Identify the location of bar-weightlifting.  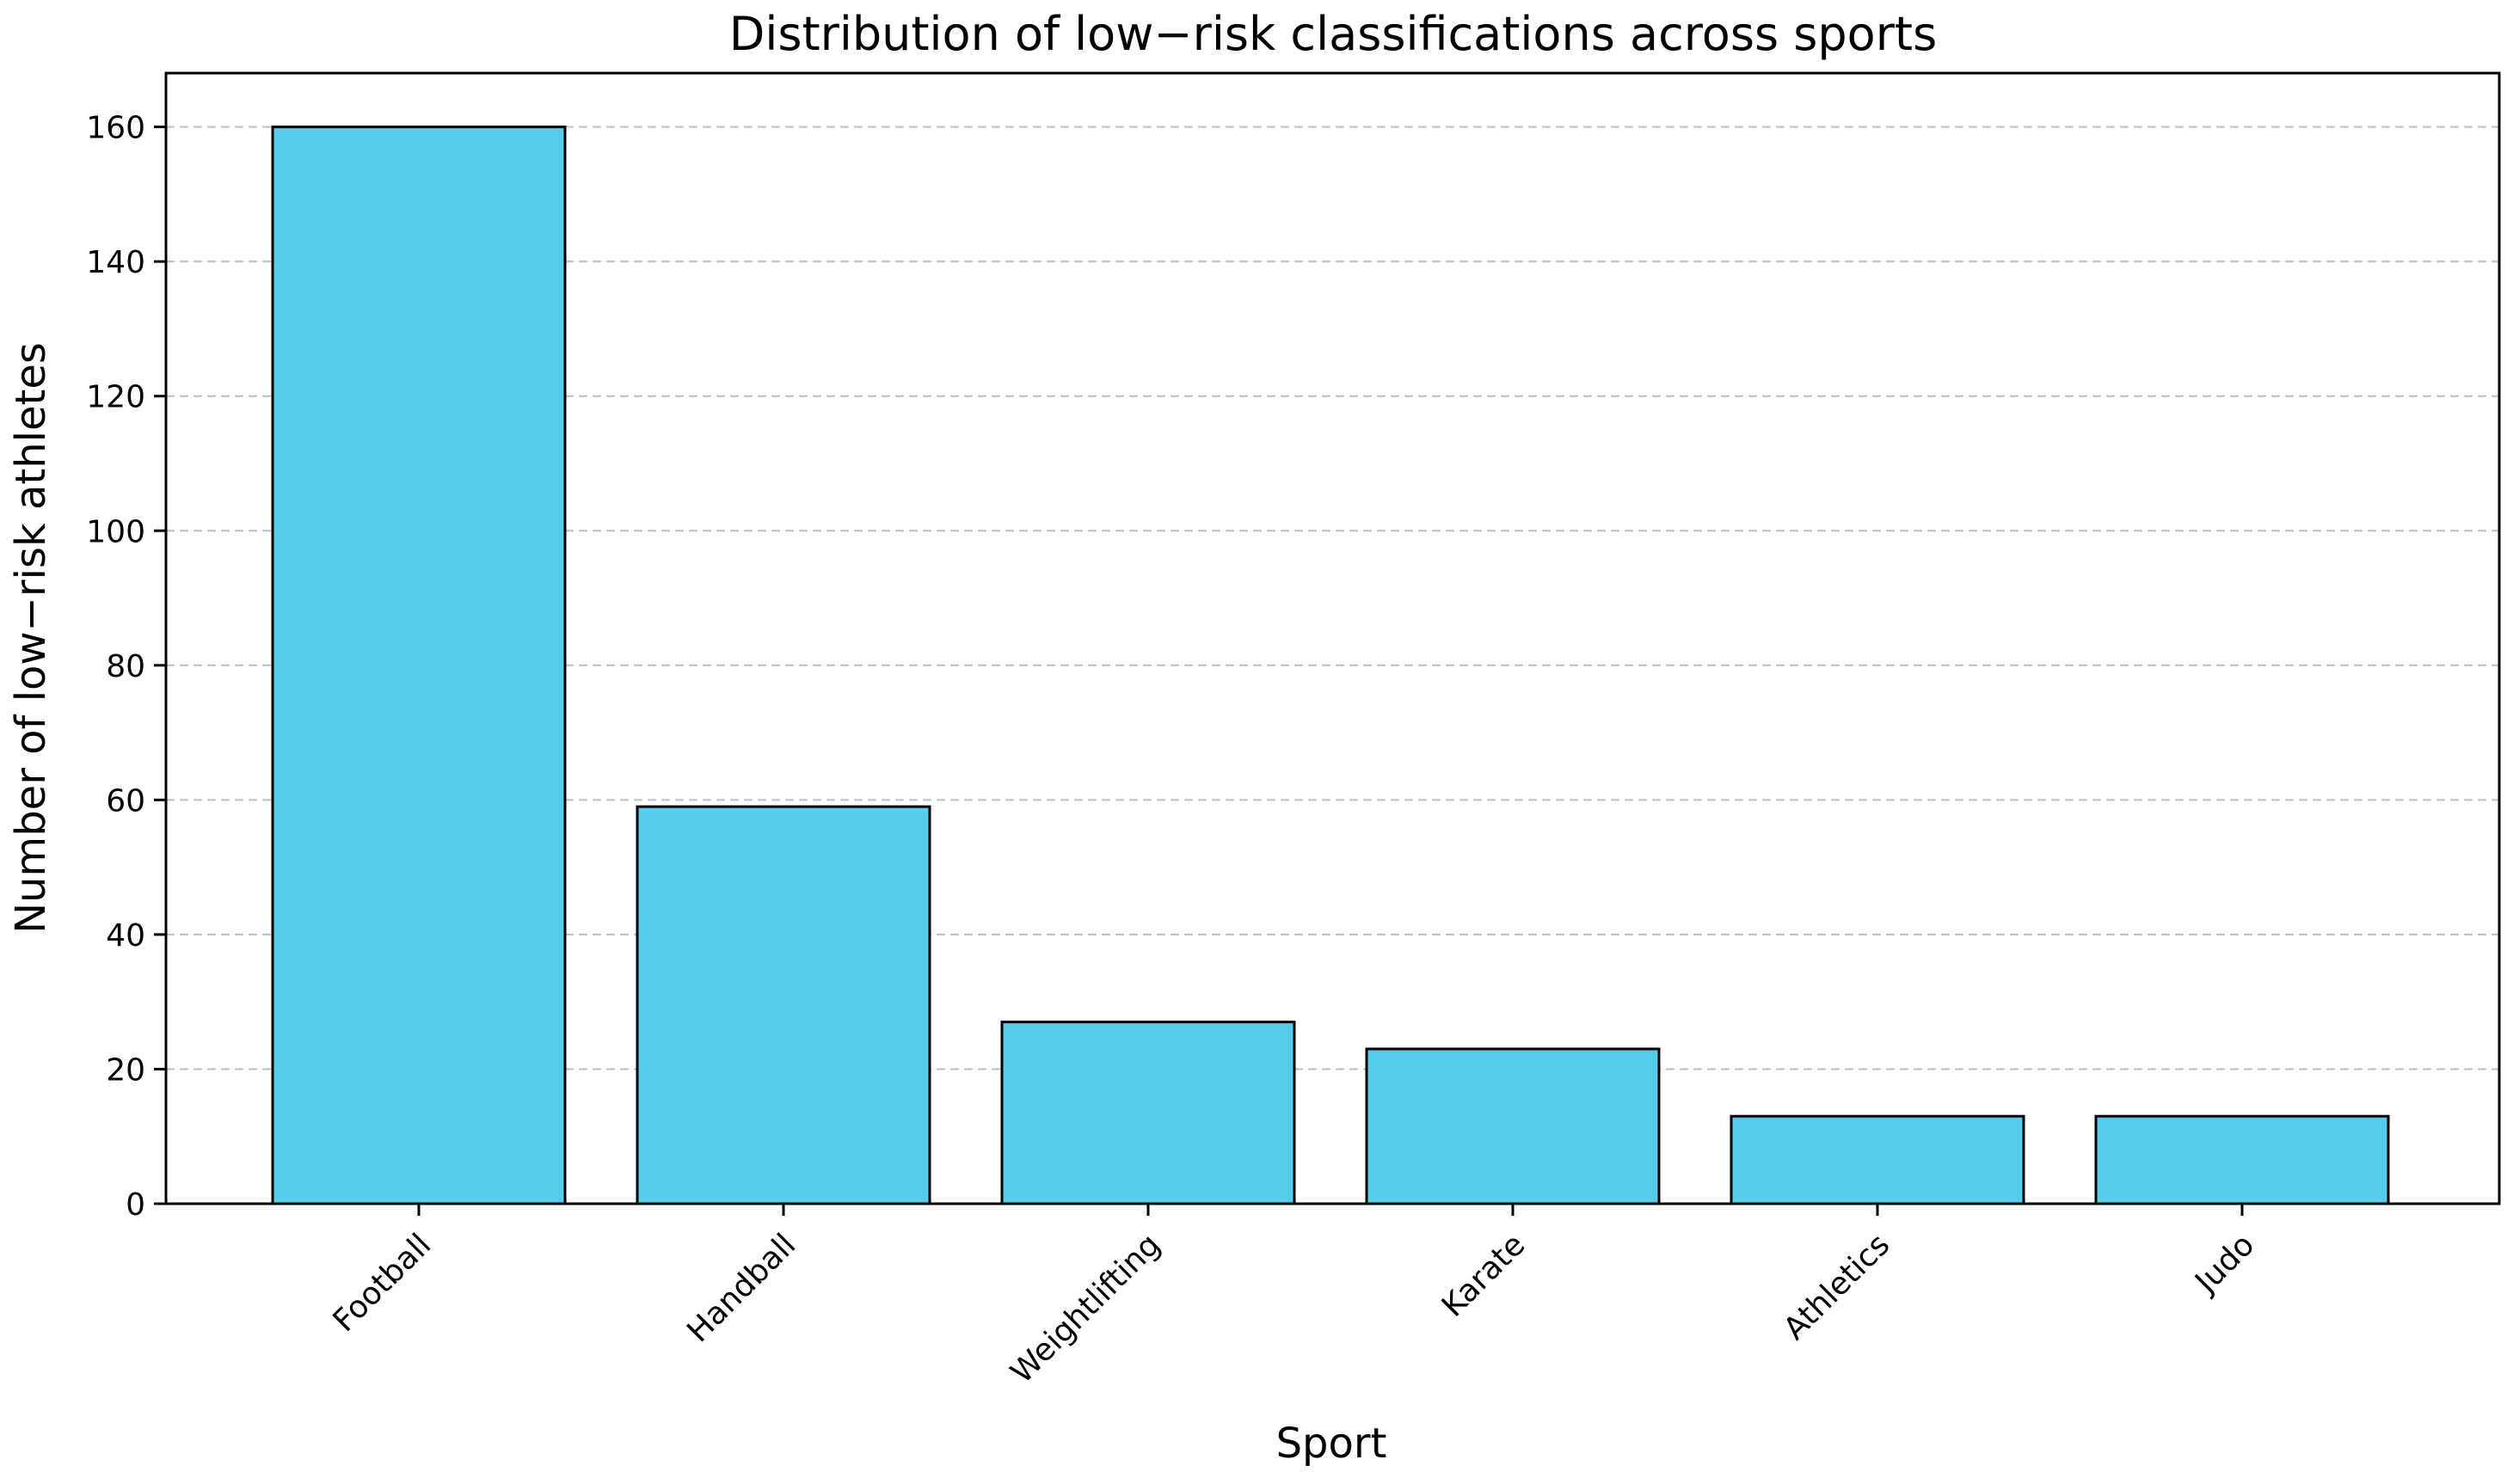
(1148, 1113).